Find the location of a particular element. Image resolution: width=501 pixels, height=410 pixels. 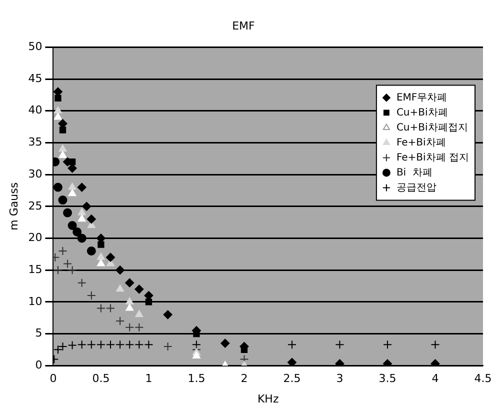

y-axis-title: m Gauss is located at coordinates (13, 206).